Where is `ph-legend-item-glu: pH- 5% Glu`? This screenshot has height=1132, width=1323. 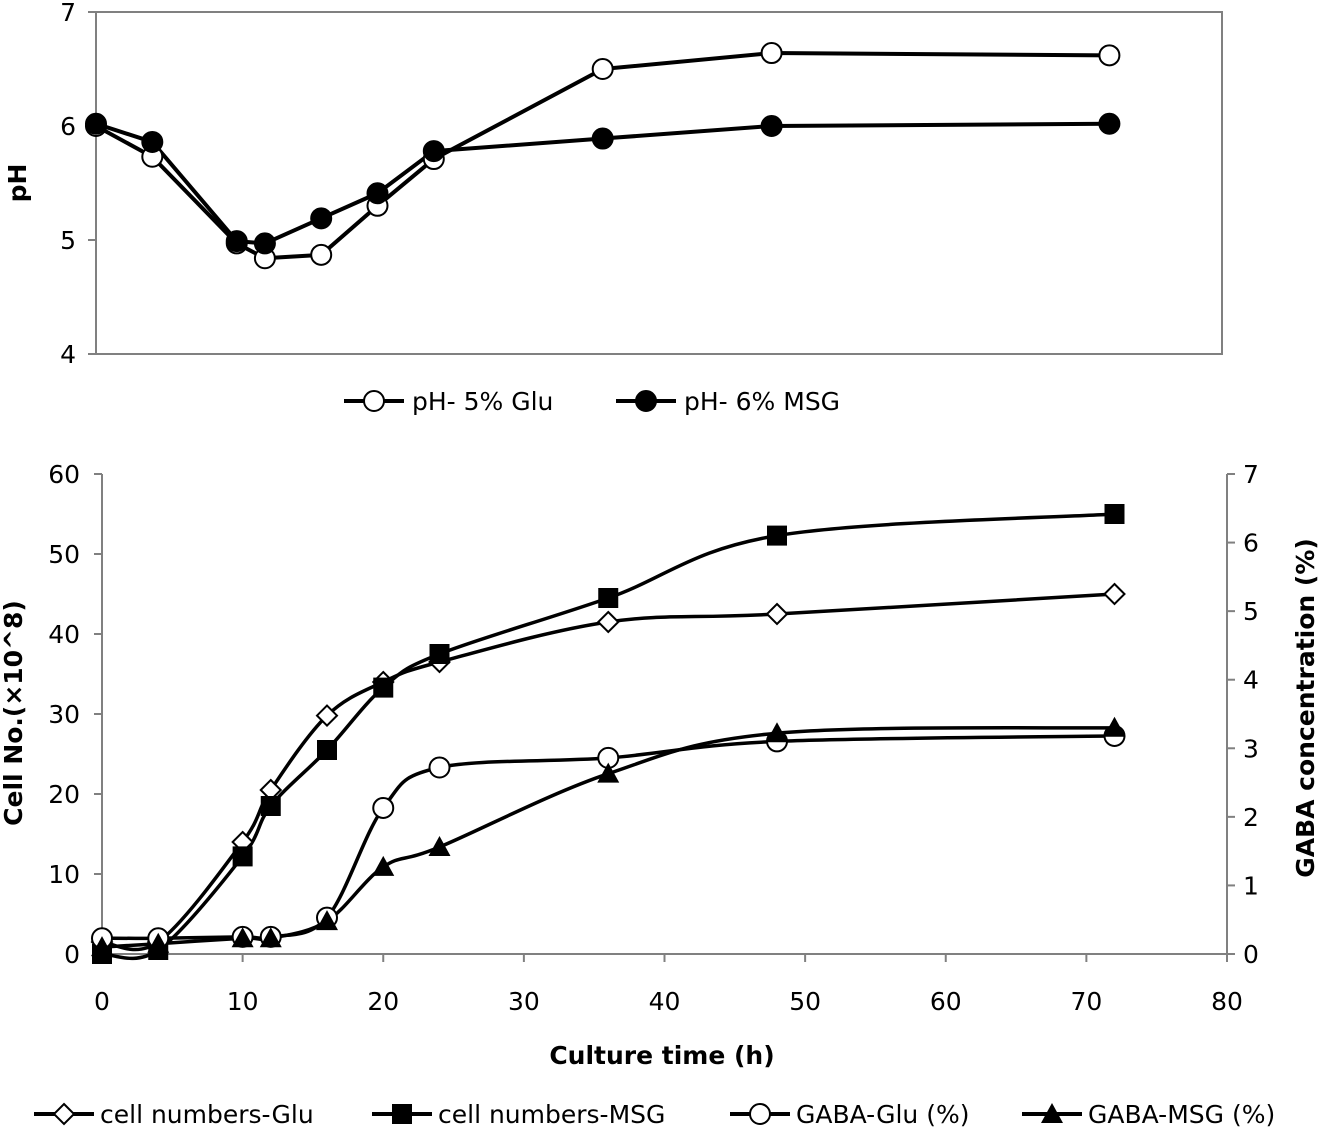
ph-legend-item-glu: pH- 5% Glu is located at coordinates (448, 401).